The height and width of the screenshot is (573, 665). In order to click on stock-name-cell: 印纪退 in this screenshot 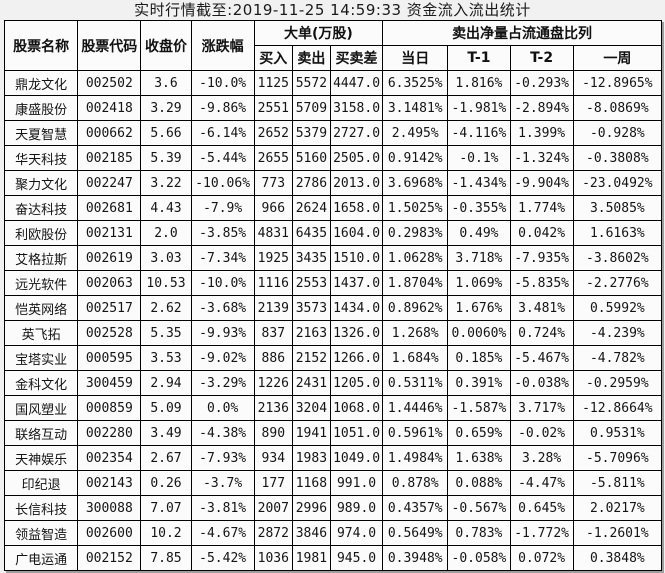, I will do `click(41, 483)`.